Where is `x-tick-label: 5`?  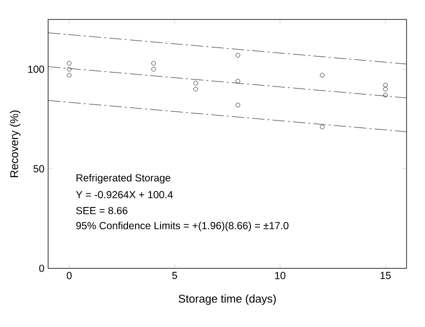
x-tick-label: 5 is located at coordinates (175, 276).